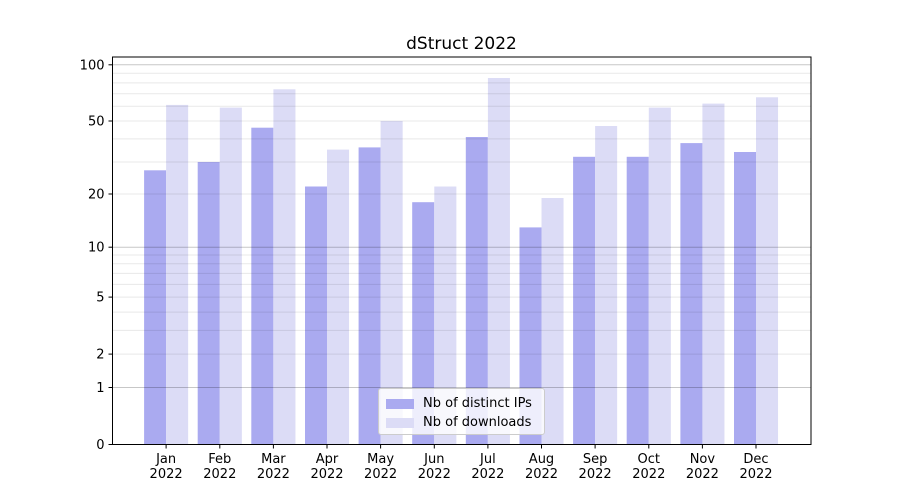 The width and height of the screenshot is (900, 500). I want to click on bar-downloads-jun, so click(445, 315).